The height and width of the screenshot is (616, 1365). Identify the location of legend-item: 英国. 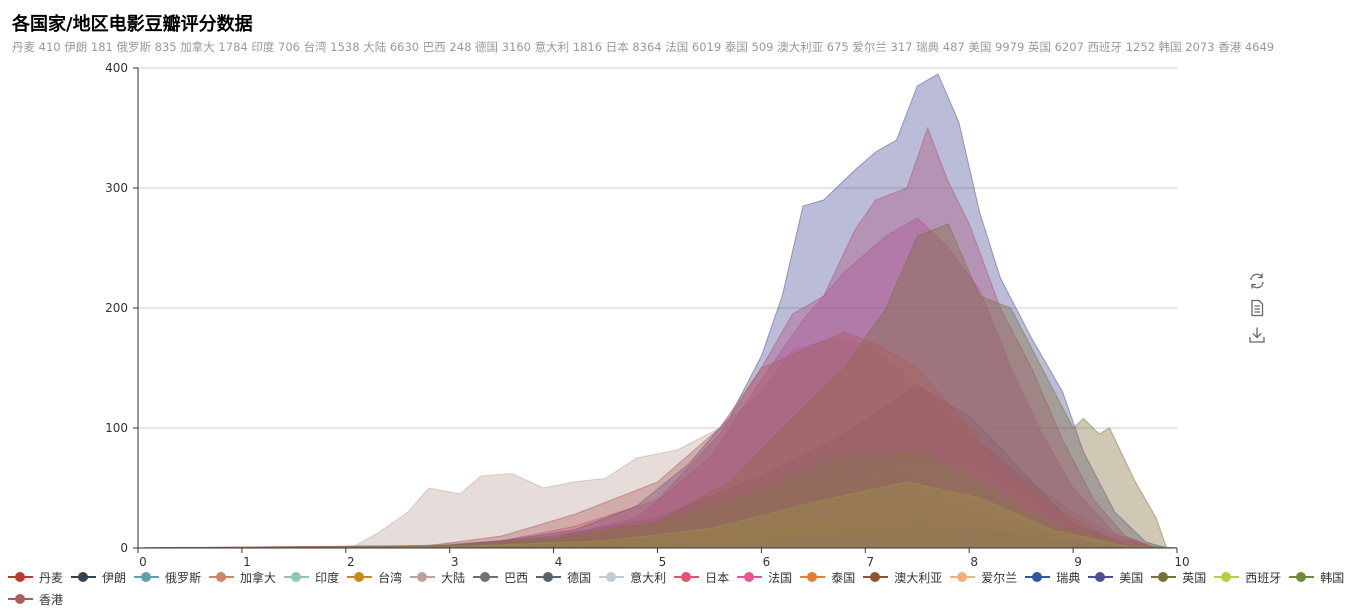
(1178, 577).